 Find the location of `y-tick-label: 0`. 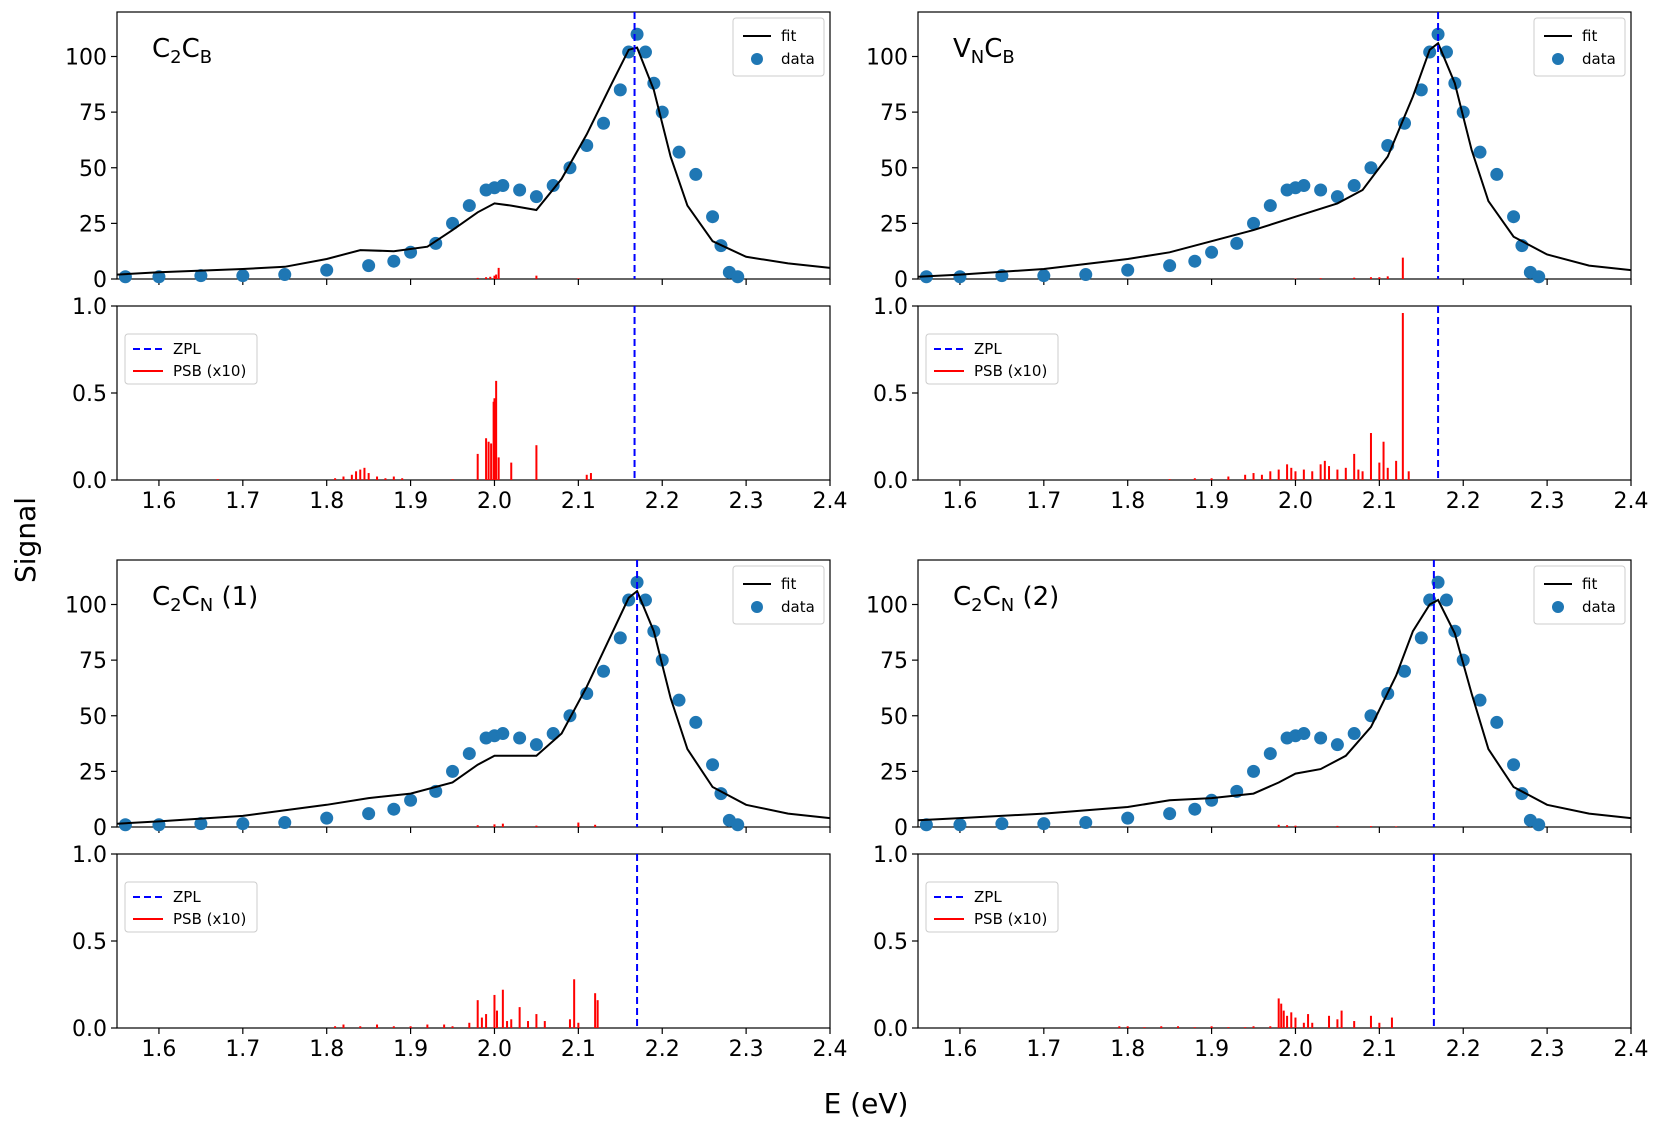

y-tick-label: 0 is located at coordinates (100, 828).